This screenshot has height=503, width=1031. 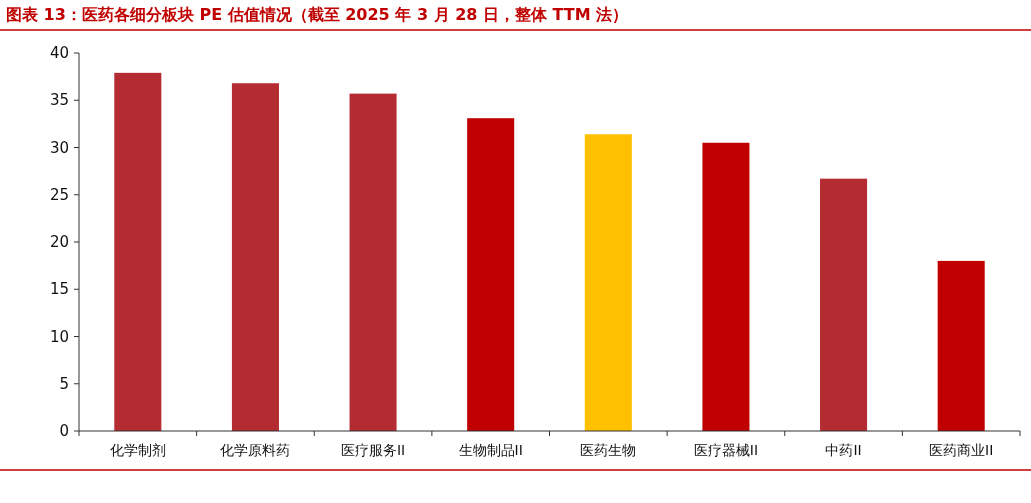 What do you see at coordinates (59, 147) in the screenshot?
I see `y-tick-label: 30` at bounding box center [59, 147].